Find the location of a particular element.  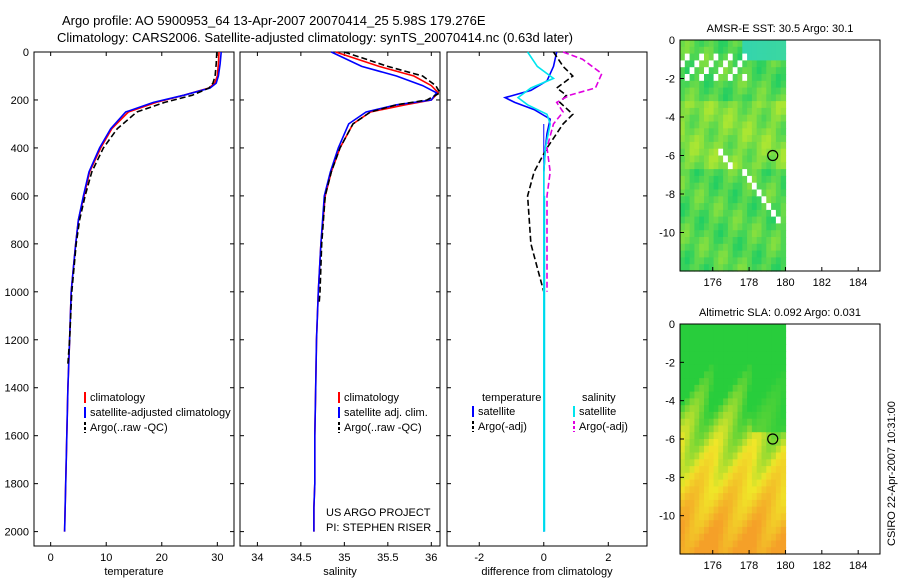

salinity-panel-xtick-label: 34 is located at coordinates (257, 558).